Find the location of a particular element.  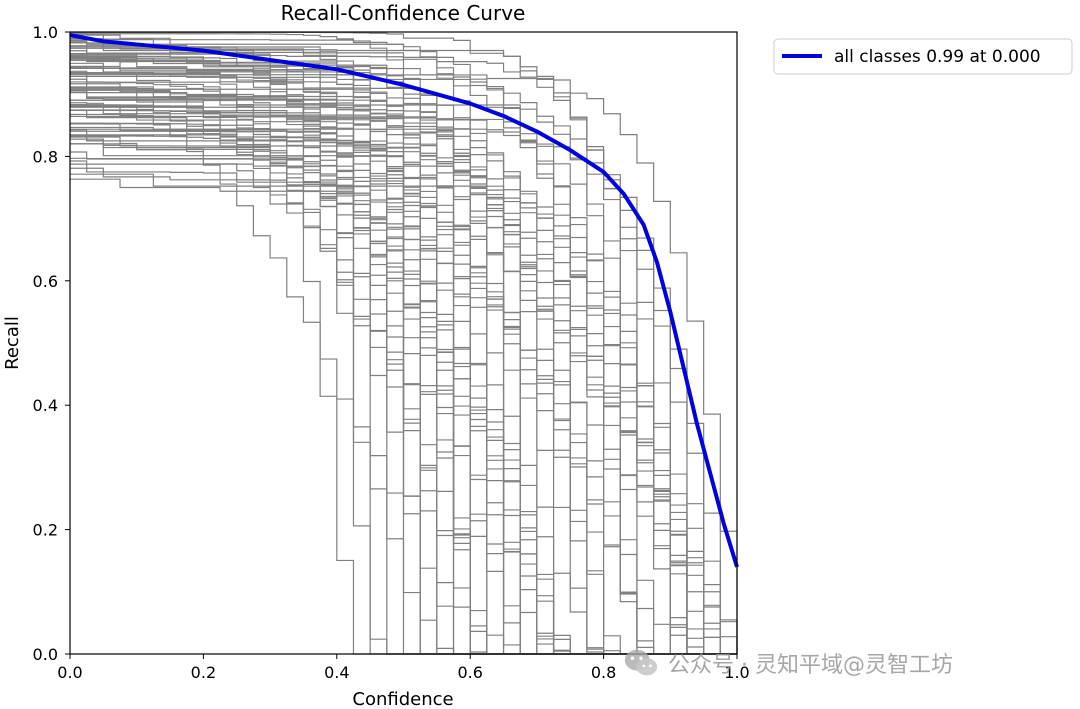

legend-label: all classes 0.99 at 0.000 is located at coordinates (937, 57).